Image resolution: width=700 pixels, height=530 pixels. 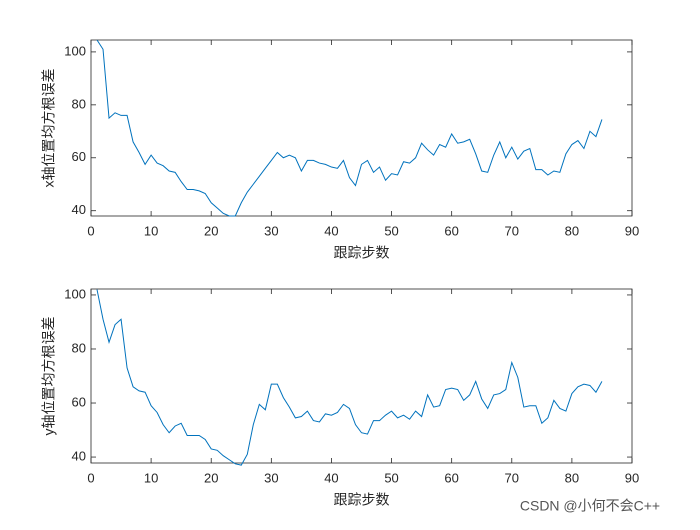 I want to click on y-axis-label: x轴位置均方根误差, so click(x=49, y=128).